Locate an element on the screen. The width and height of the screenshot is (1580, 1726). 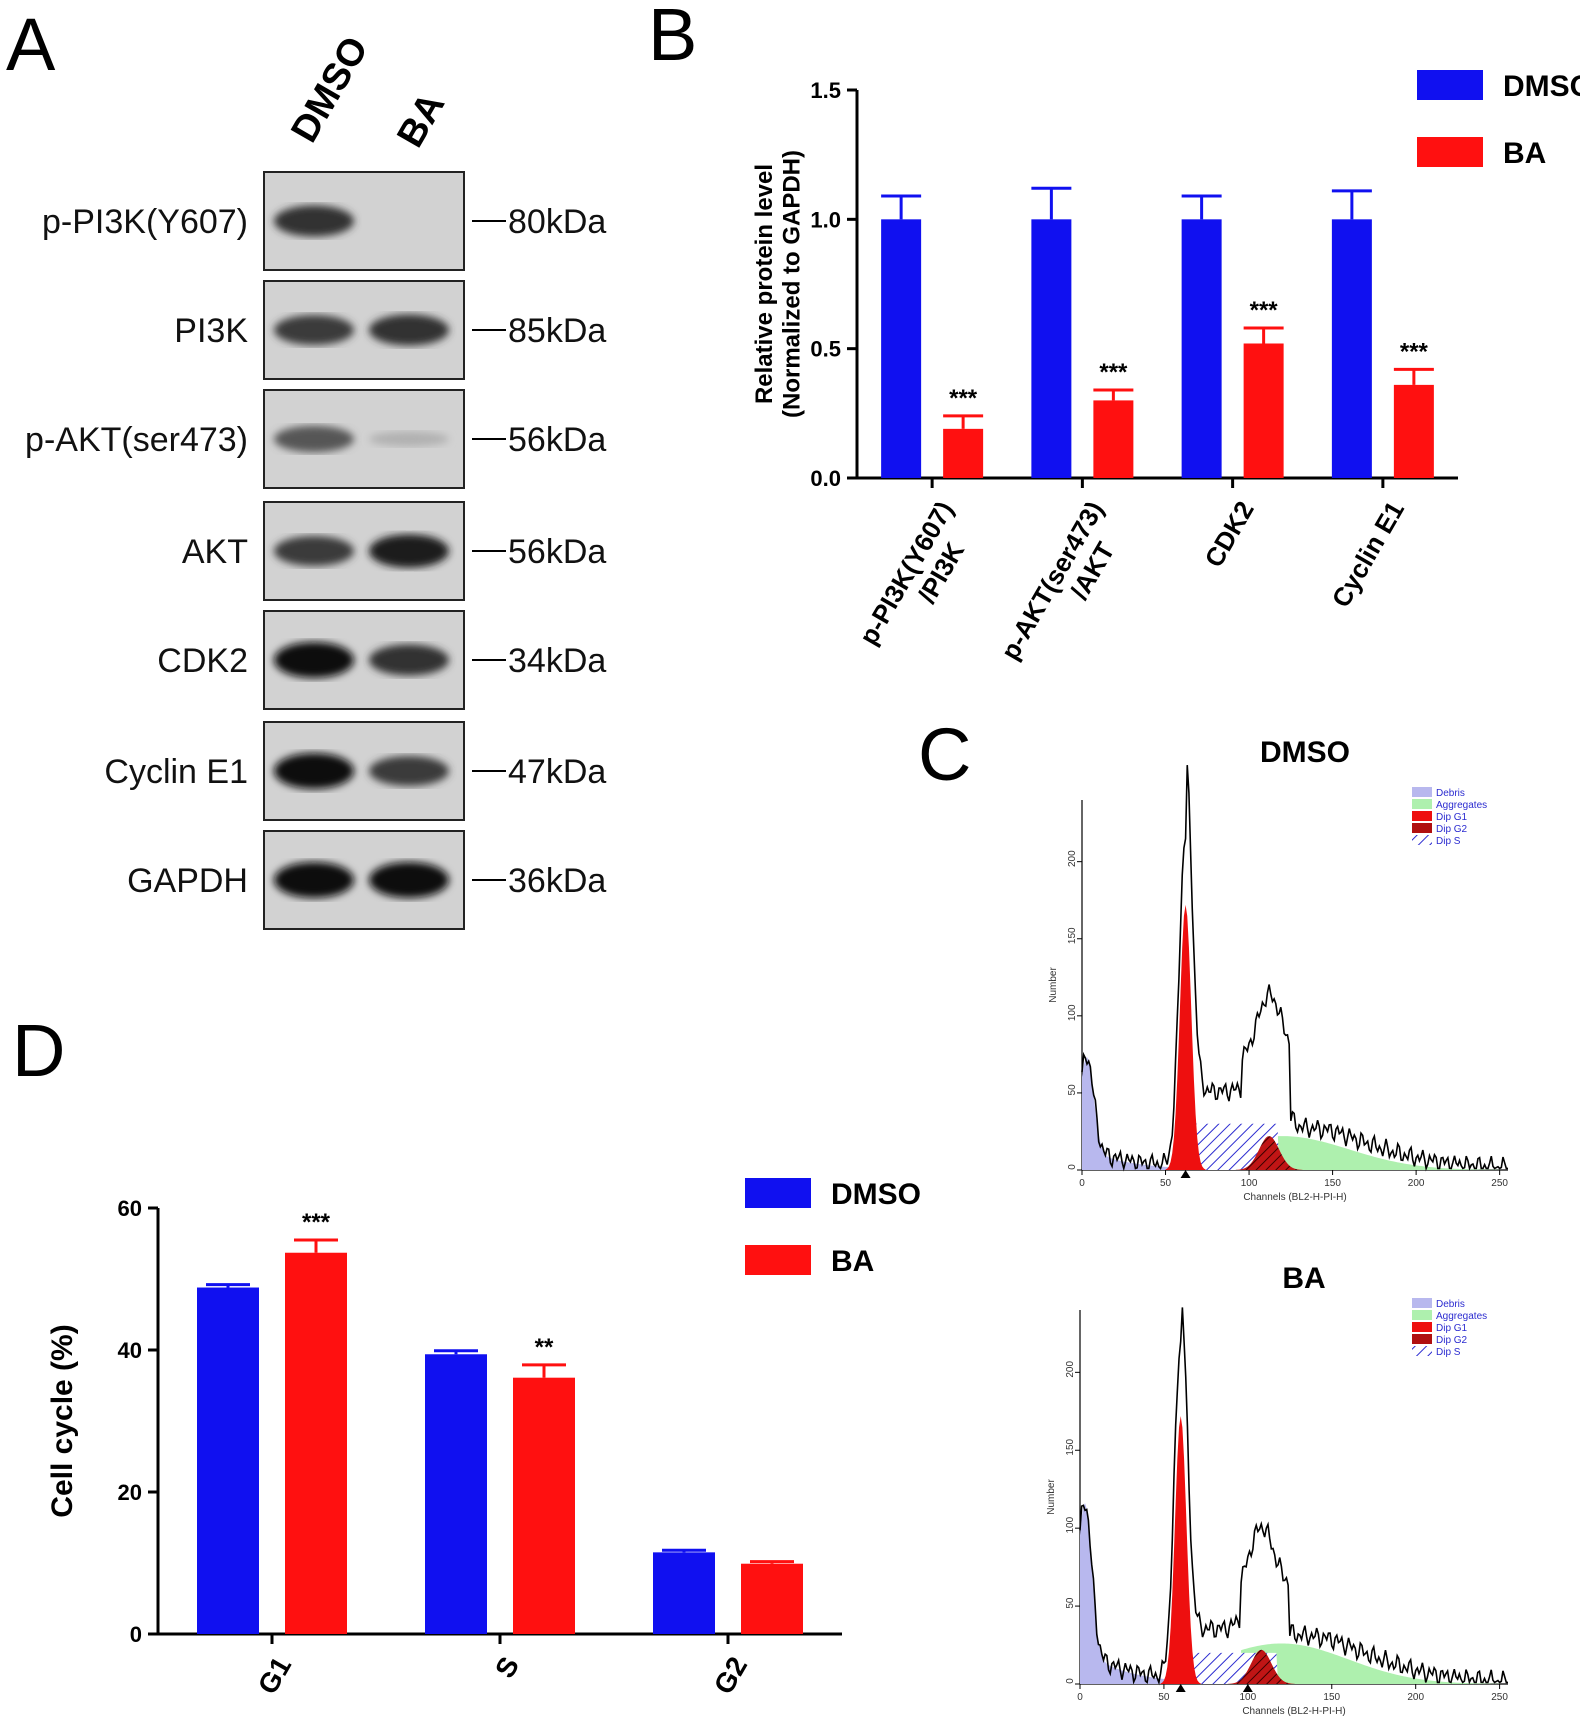
blot-protein-label: p-AKT(ser473) is located at coordinates (136, 440).